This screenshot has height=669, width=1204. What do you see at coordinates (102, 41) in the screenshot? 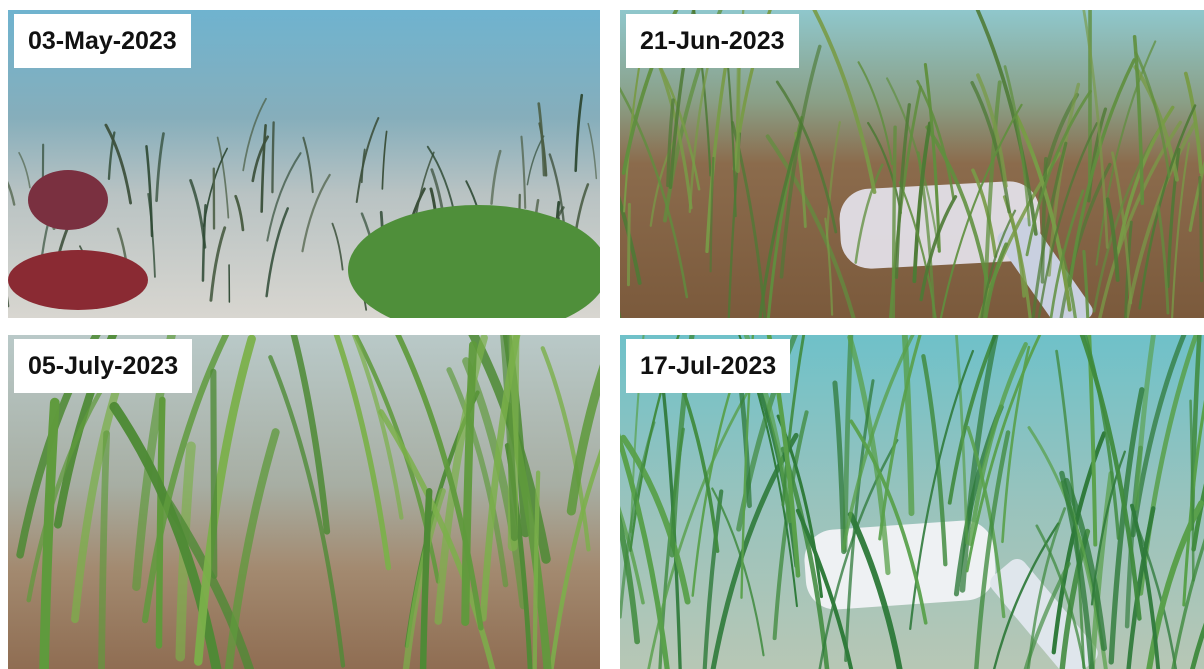
I see `date-label: 03-May-2023` at bounding box center [102, 41].